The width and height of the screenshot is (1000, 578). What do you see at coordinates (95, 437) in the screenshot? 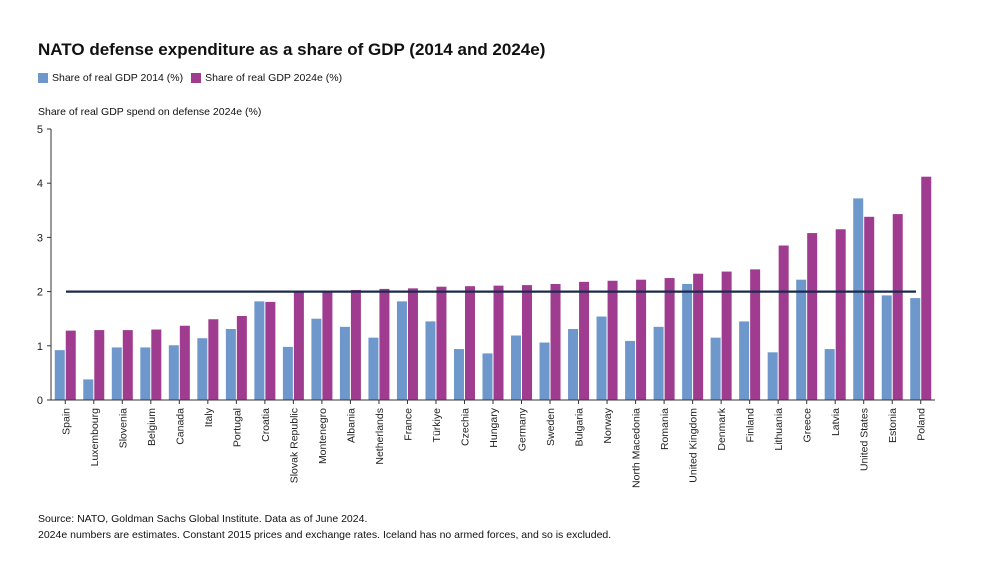
I see `x-tick-label: Luxembourg` at bounding box center [95, 437].